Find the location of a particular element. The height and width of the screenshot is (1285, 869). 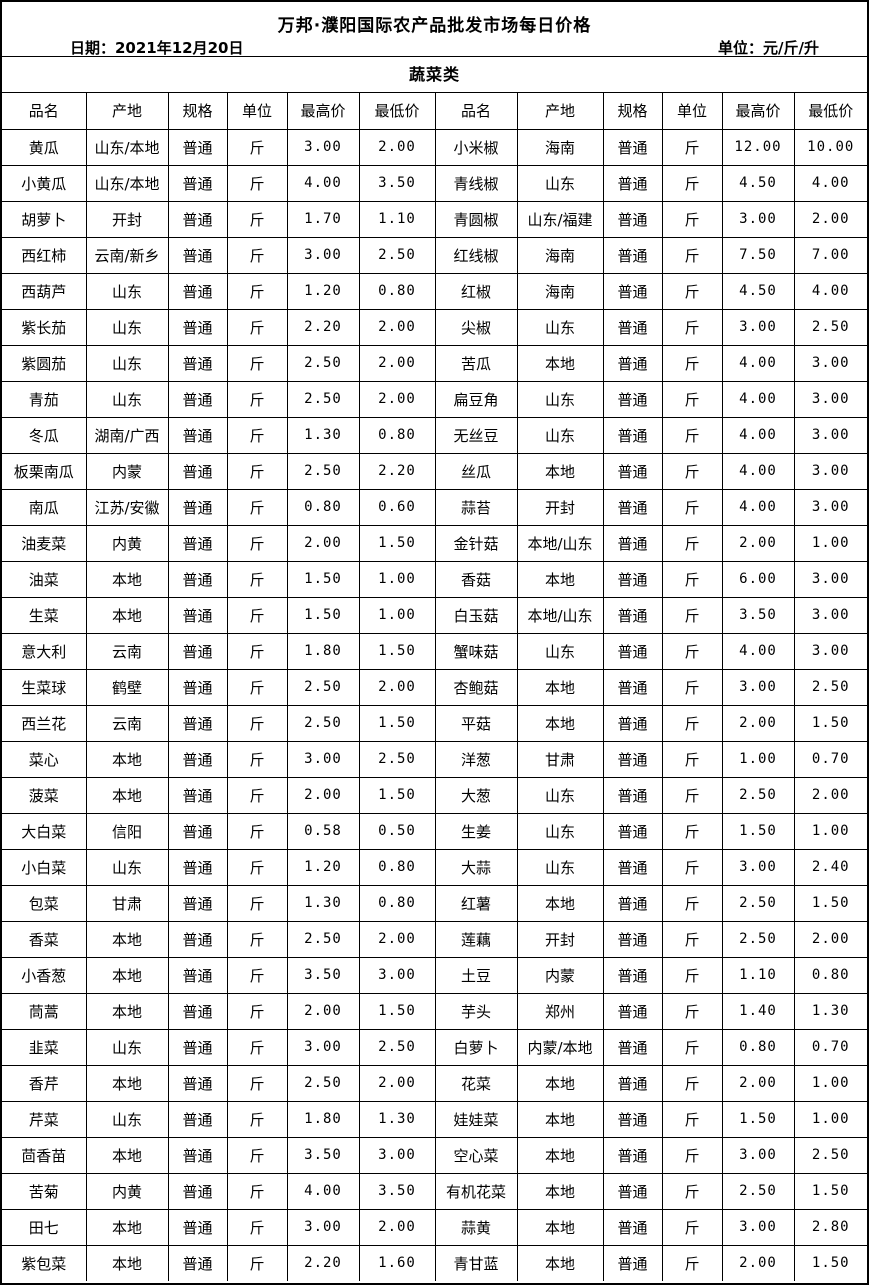

cell-name: 平菇 is located at coordinates (476, 723).